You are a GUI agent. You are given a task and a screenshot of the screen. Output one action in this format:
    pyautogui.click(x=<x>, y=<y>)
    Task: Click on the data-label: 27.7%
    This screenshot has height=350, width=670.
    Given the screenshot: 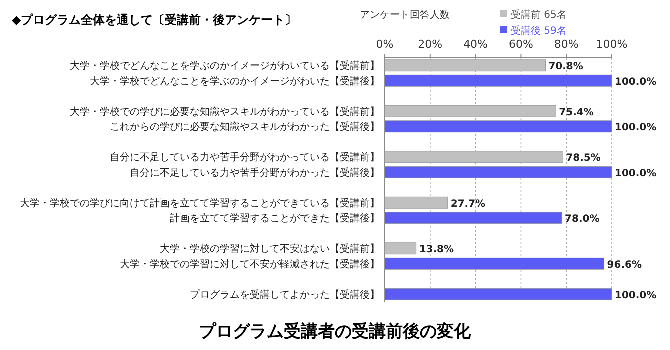 What is the action you would take?
    pyautogui.click(x=468, y=204)
    